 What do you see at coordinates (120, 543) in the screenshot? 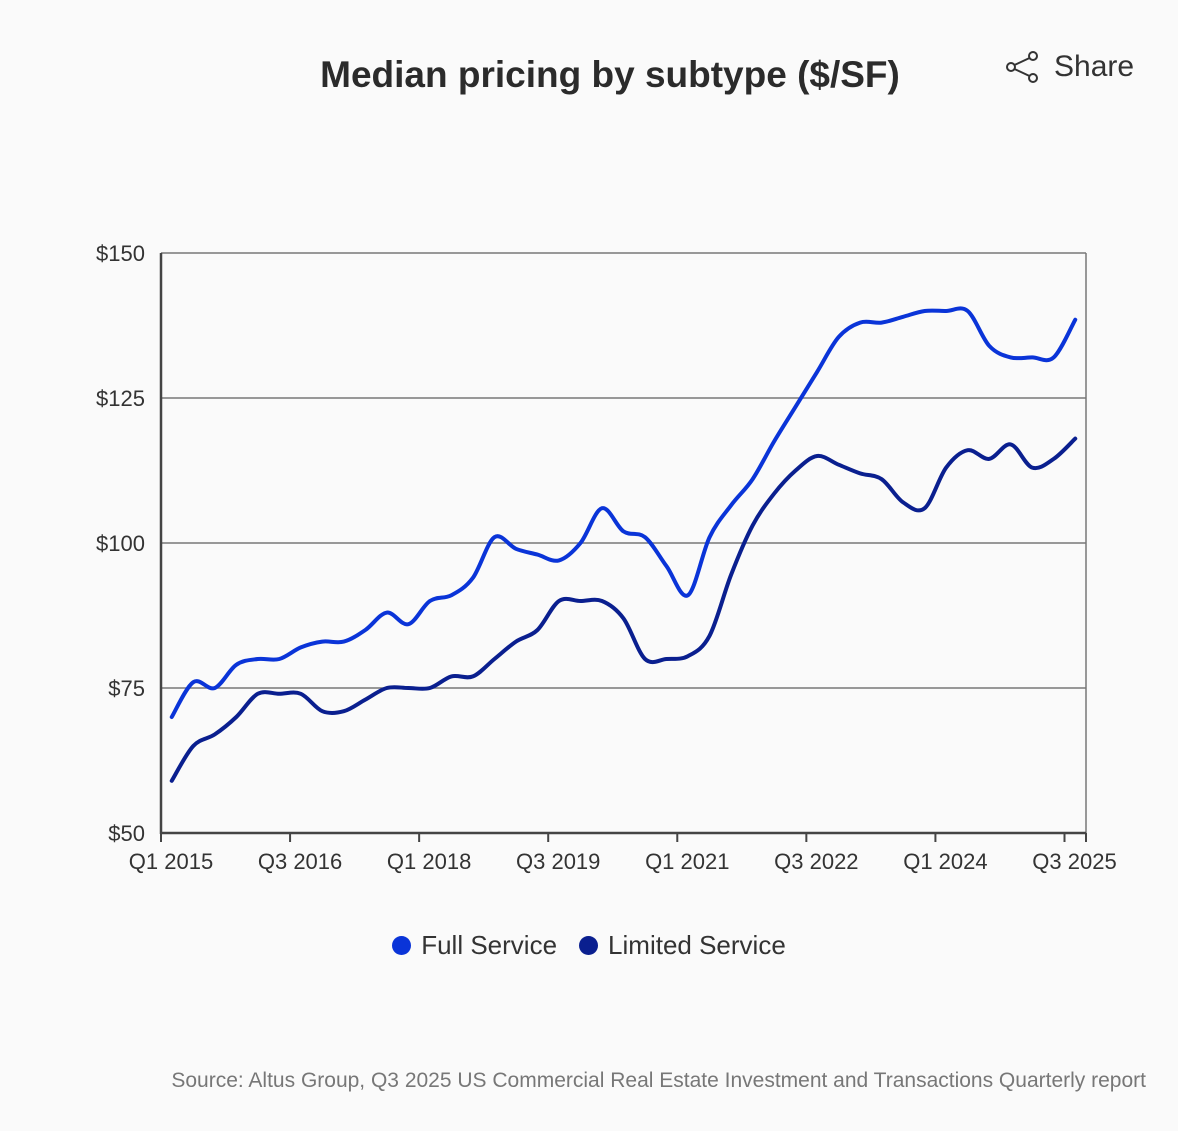
I see `y-tick-label: $100` at bounding box center [120, 543].